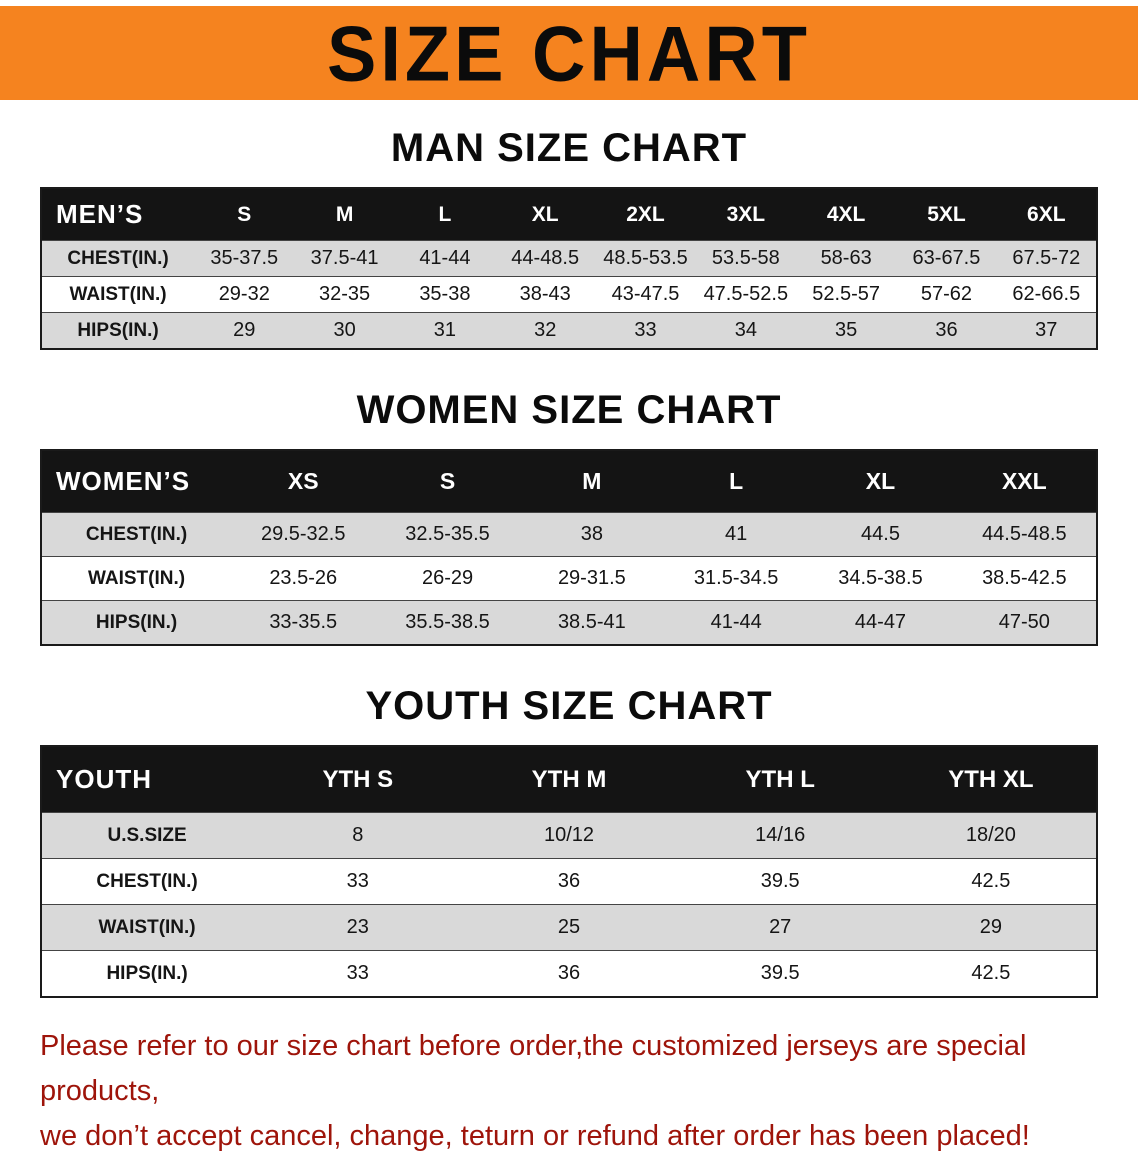  Describe the element at coordinates (780, 835) in the screenshot. I see `value-cell: 14/16` at that location.